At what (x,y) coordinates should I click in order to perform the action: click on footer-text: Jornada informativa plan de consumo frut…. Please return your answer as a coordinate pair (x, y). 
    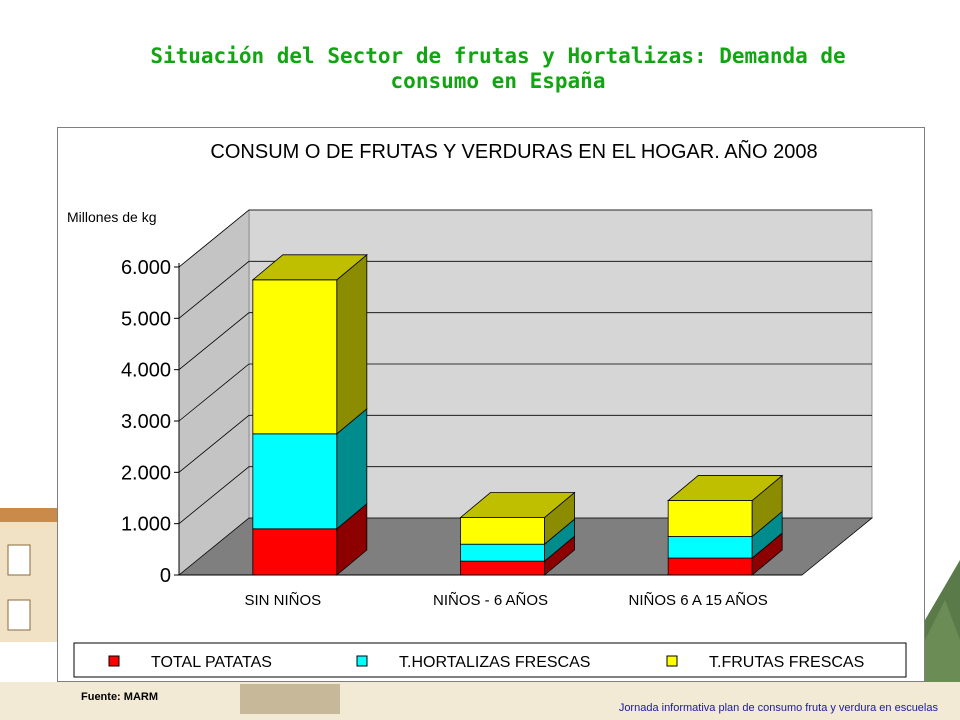
    Looking at the image, I should click on (778, 708).